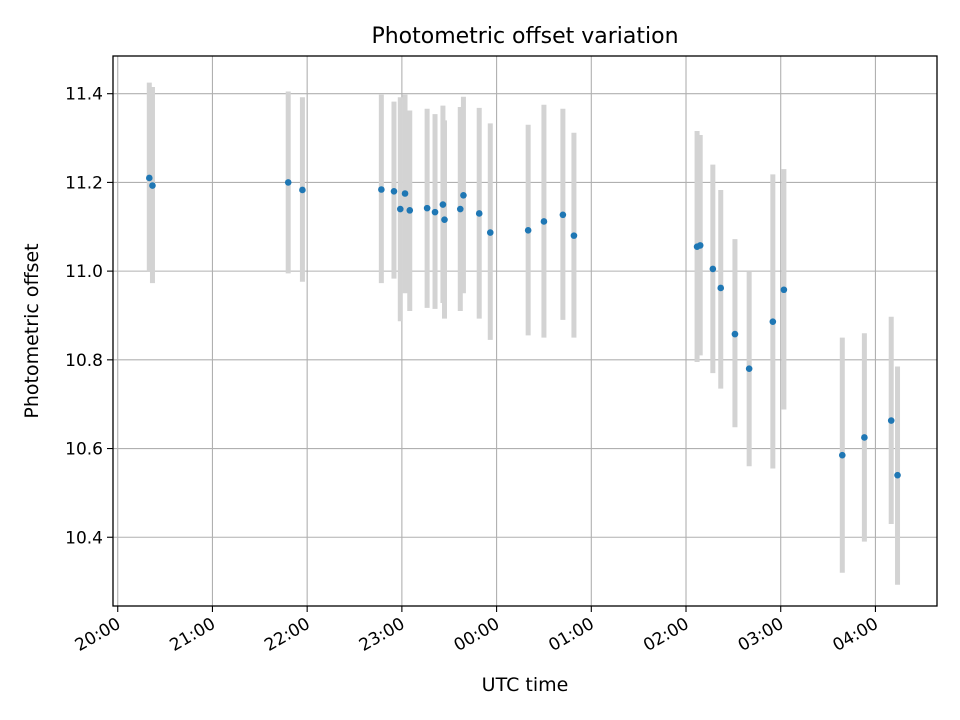  What do you see at coordinates (84, 450) in the screenshot?
I see `y-tick-label: 10.6` at bounding box center [84, 450].